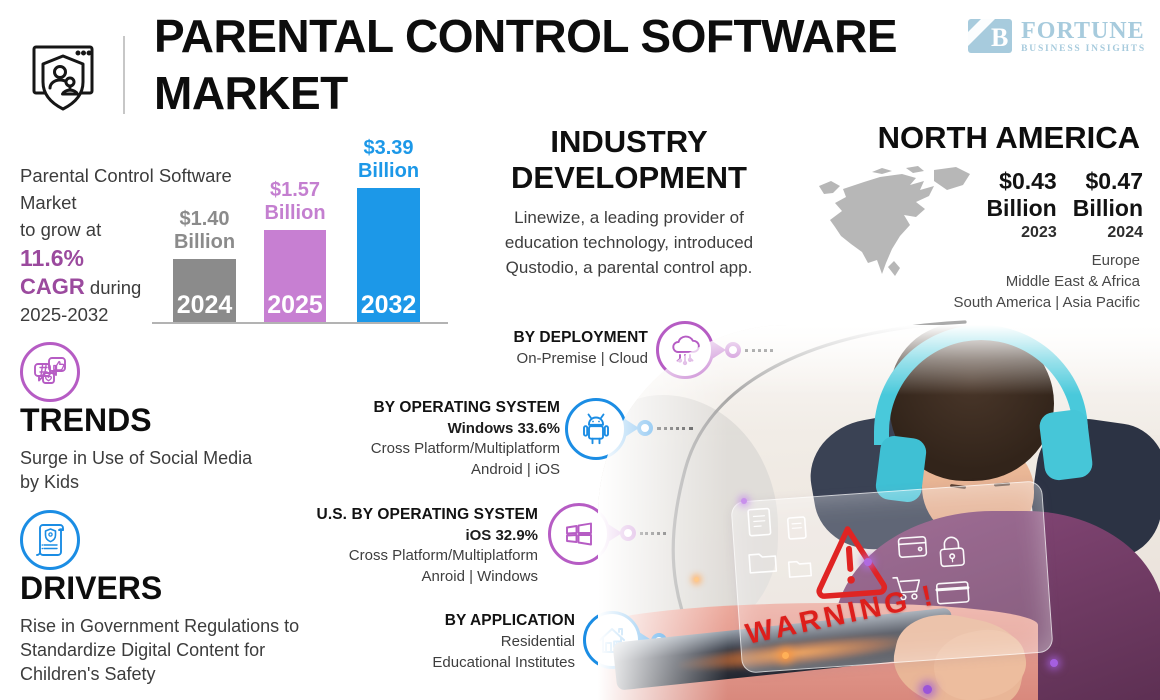 The width and height of the screenshot is (1160, 700). What do you see at coordinates (388, 255) in the screenshot?
I see `bar-2032-rect: 2032` at bounding box center [388, 255].